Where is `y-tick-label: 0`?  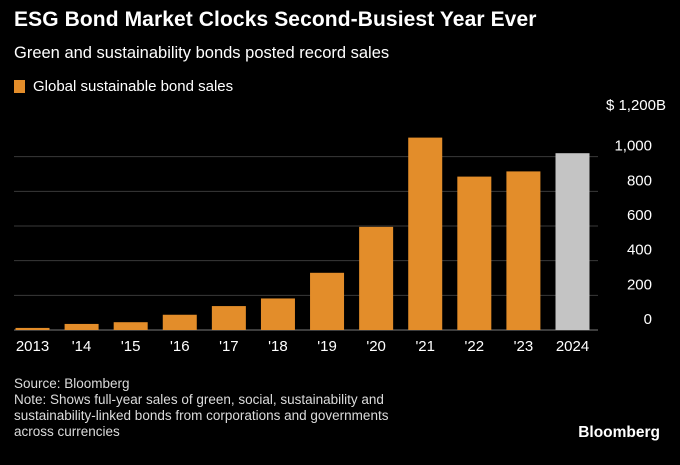 y-tick-label: 0 is located at coordinates (648, 319).